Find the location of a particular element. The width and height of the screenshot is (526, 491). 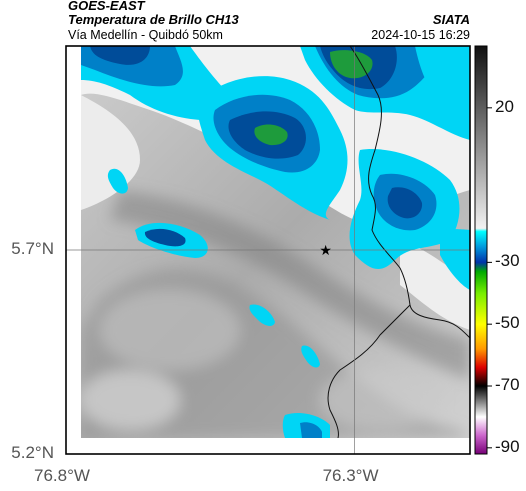

star-marker: ★ is located at coordinates (325, 250).